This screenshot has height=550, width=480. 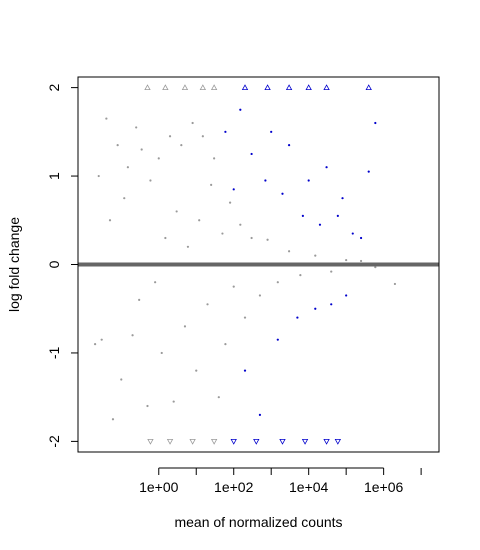 What do you see at coordinates (54, 353) in the screenshot?
I see `y-tick-label: -1` at bounding box center [54, 353].